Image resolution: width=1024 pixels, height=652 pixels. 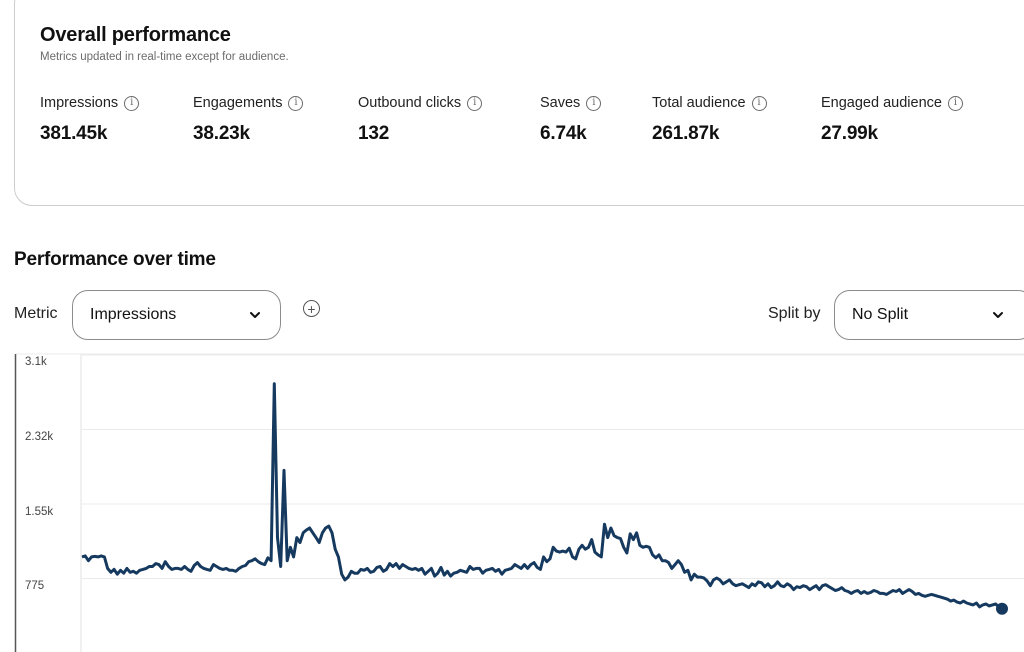 What do you see at coordinates (374, 133) in the screenshot?
I see `metric-value: 132` at bounding box center [374, 133].